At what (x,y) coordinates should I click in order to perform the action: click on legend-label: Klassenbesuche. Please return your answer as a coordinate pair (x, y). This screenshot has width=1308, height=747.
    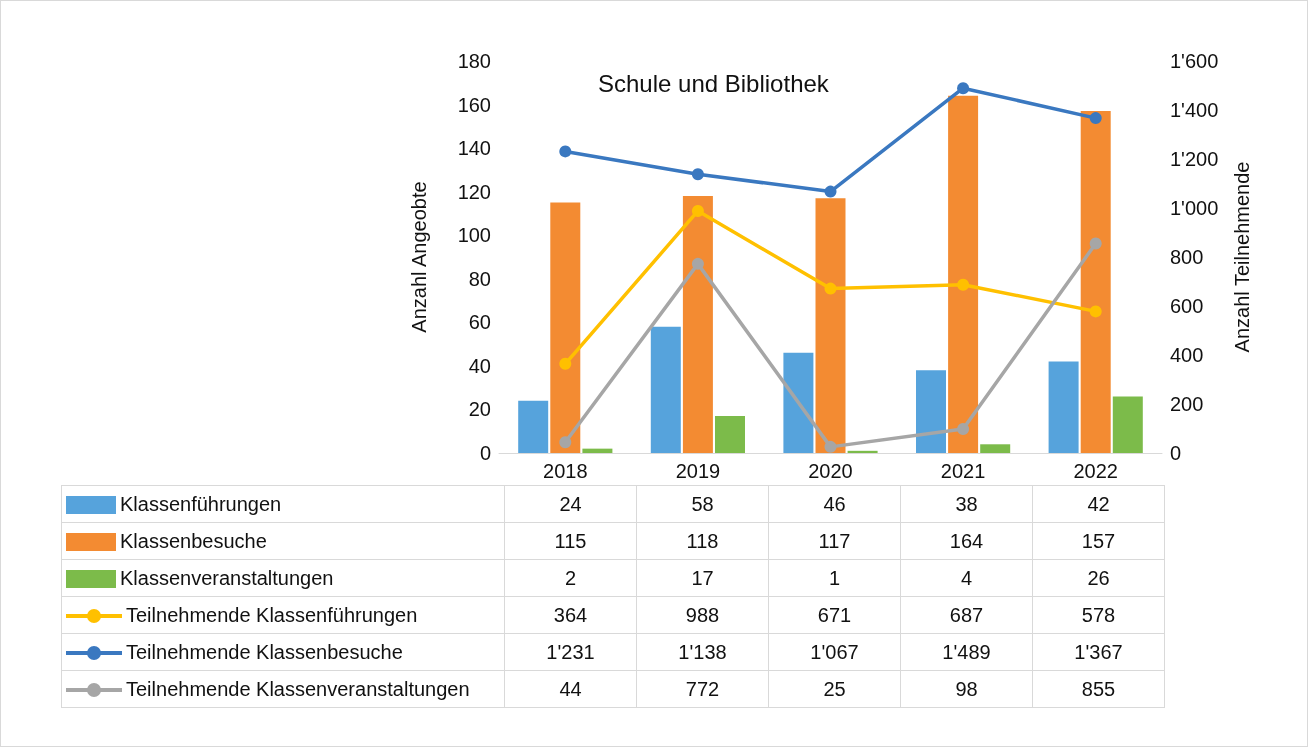
    Looking at the image, I should click on (193, 540).